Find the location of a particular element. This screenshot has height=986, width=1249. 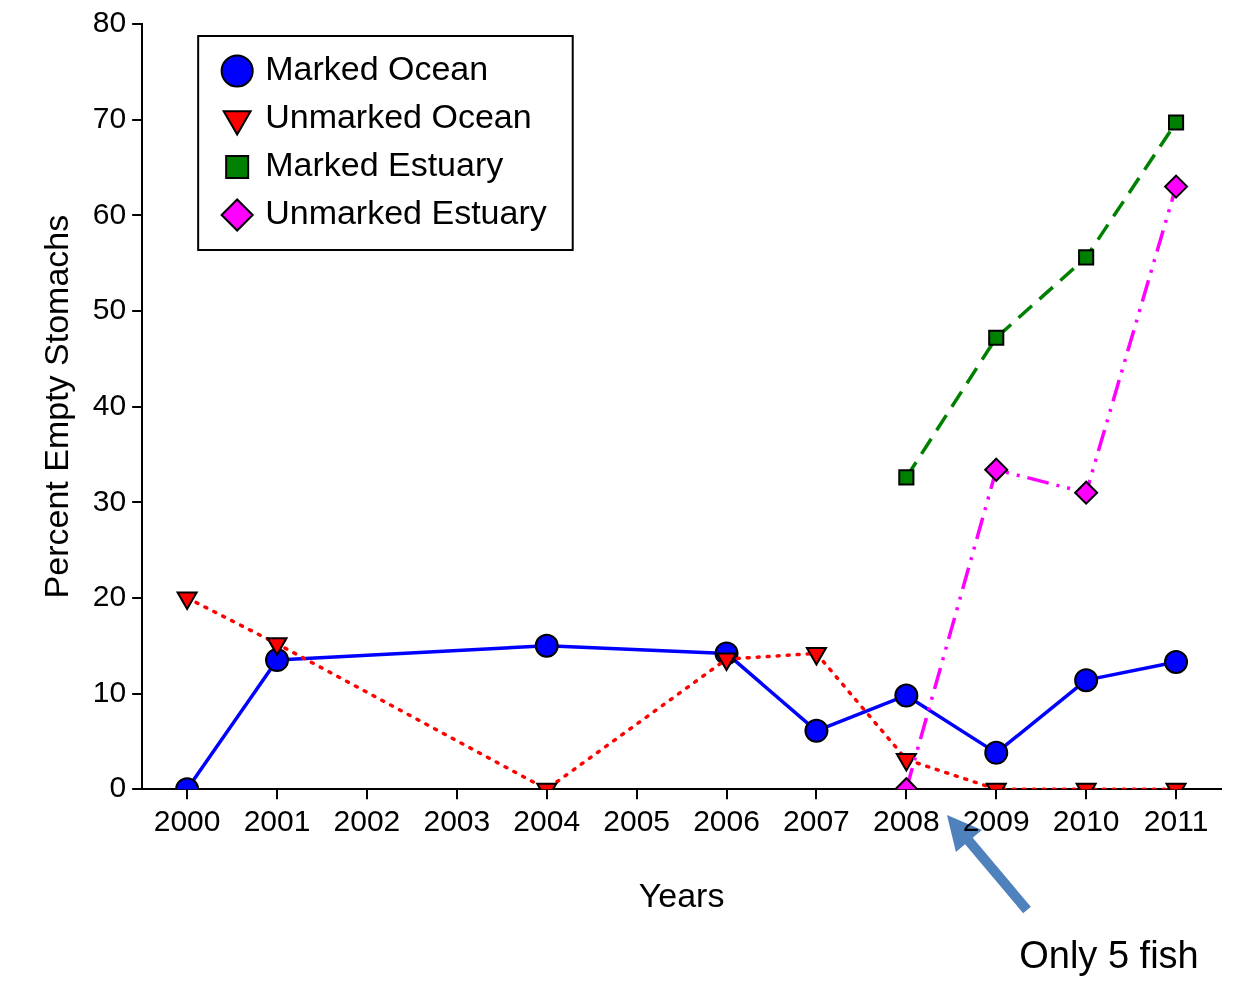

legend-label: Marked Estuary is located at coordinates (384, 164).